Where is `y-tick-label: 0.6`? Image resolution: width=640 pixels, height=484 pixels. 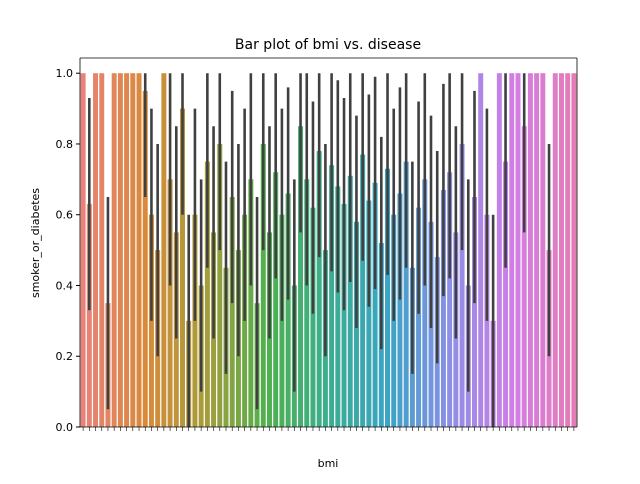 y-tick-label: 0.6 is located at coordinates (65, 215).